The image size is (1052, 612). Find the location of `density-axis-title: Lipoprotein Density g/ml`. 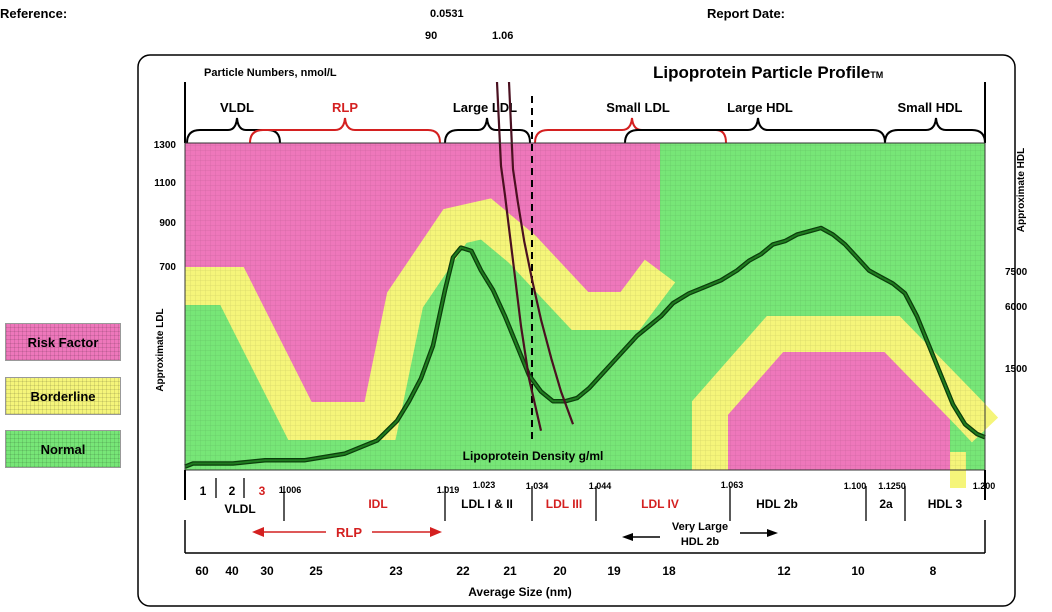

density-axis-title: Lipoprotein Density g/ml is located at coordinates (533, 456).